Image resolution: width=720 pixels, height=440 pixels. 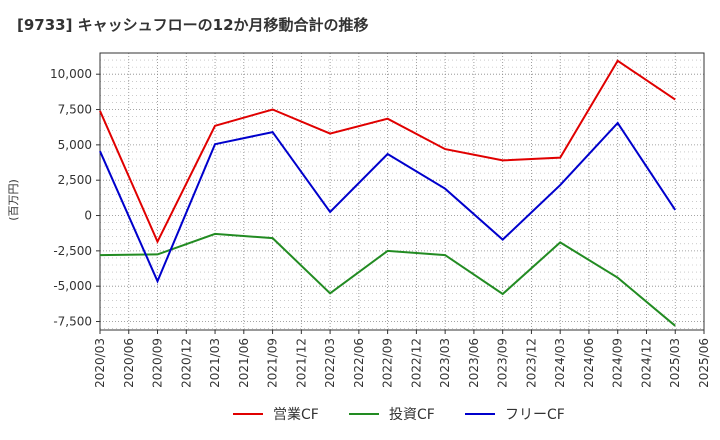 What do you see at coordinates (535, 415) in the screenshot?
I see `legend-label-フリーCF: フリーCF` at bounding box center [535, 415].